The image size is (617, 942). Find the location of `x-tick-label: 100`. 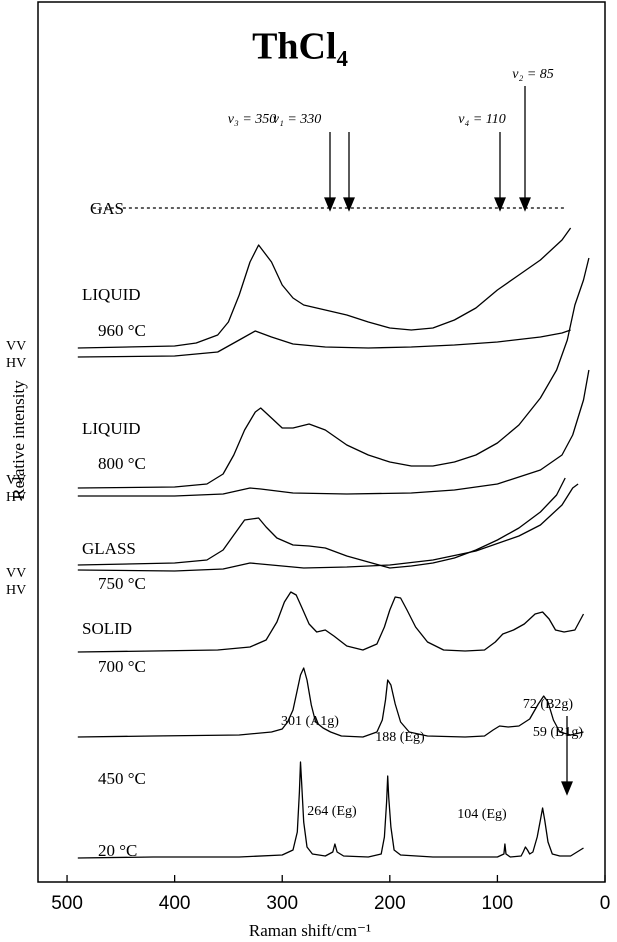

x-tick-label: 100 is located at coordinates (498, 903).